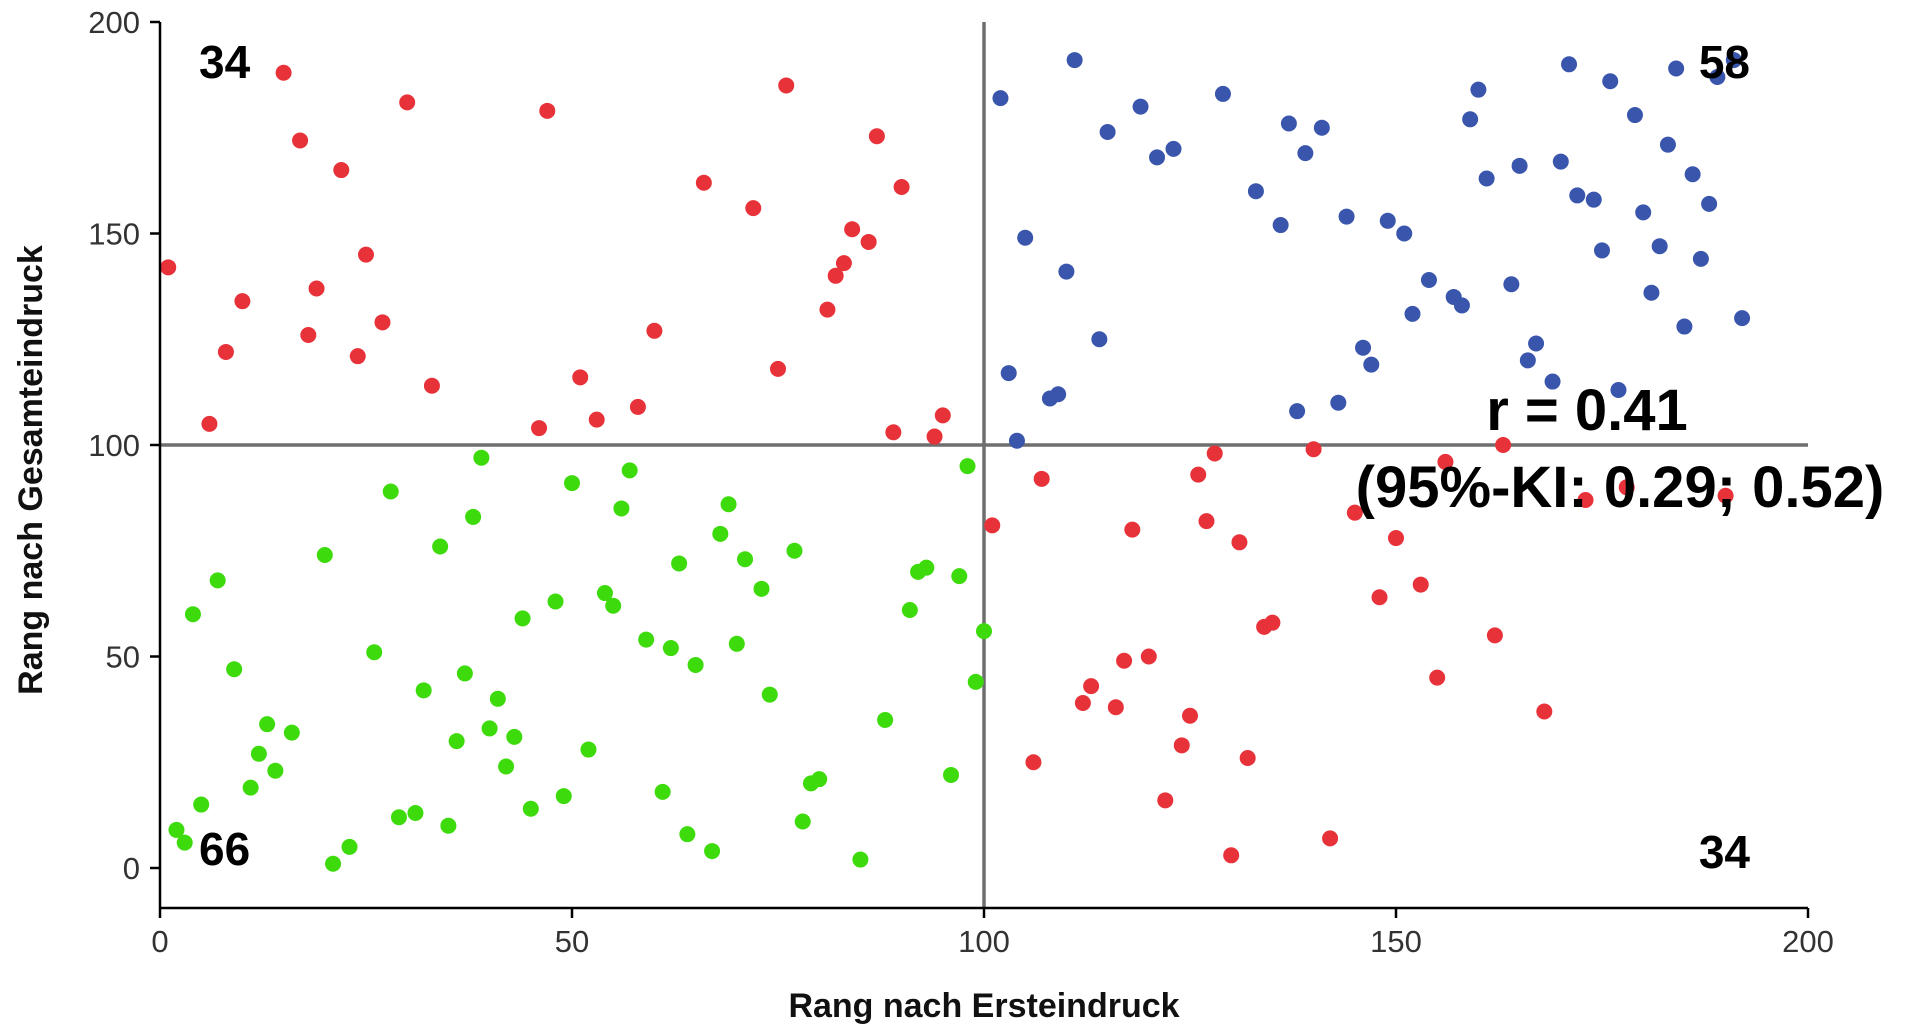 The height and width of the screenshot is (1032, 1906). What do you see at coordinates (1725, 852) in the screenshot?
I see `quadrant-count-bottom-right: 34` at bounding box center [1725, 852].